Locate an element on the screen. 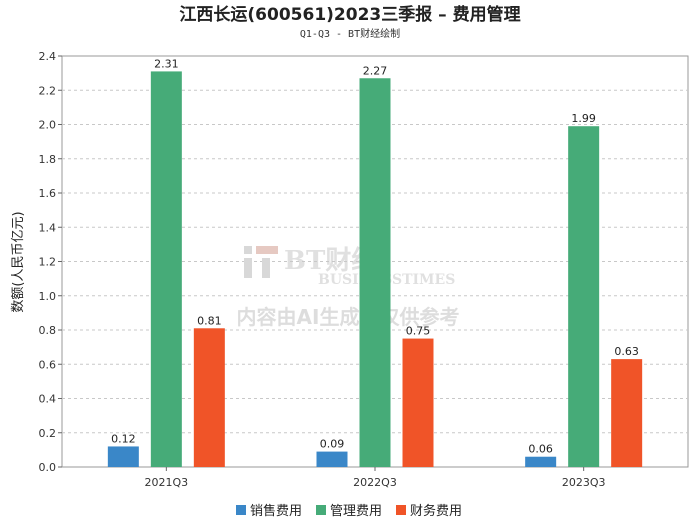 The height and width of the screenshot is (524, 700). data-label: 0.63 is located at coordinates (626, 351).